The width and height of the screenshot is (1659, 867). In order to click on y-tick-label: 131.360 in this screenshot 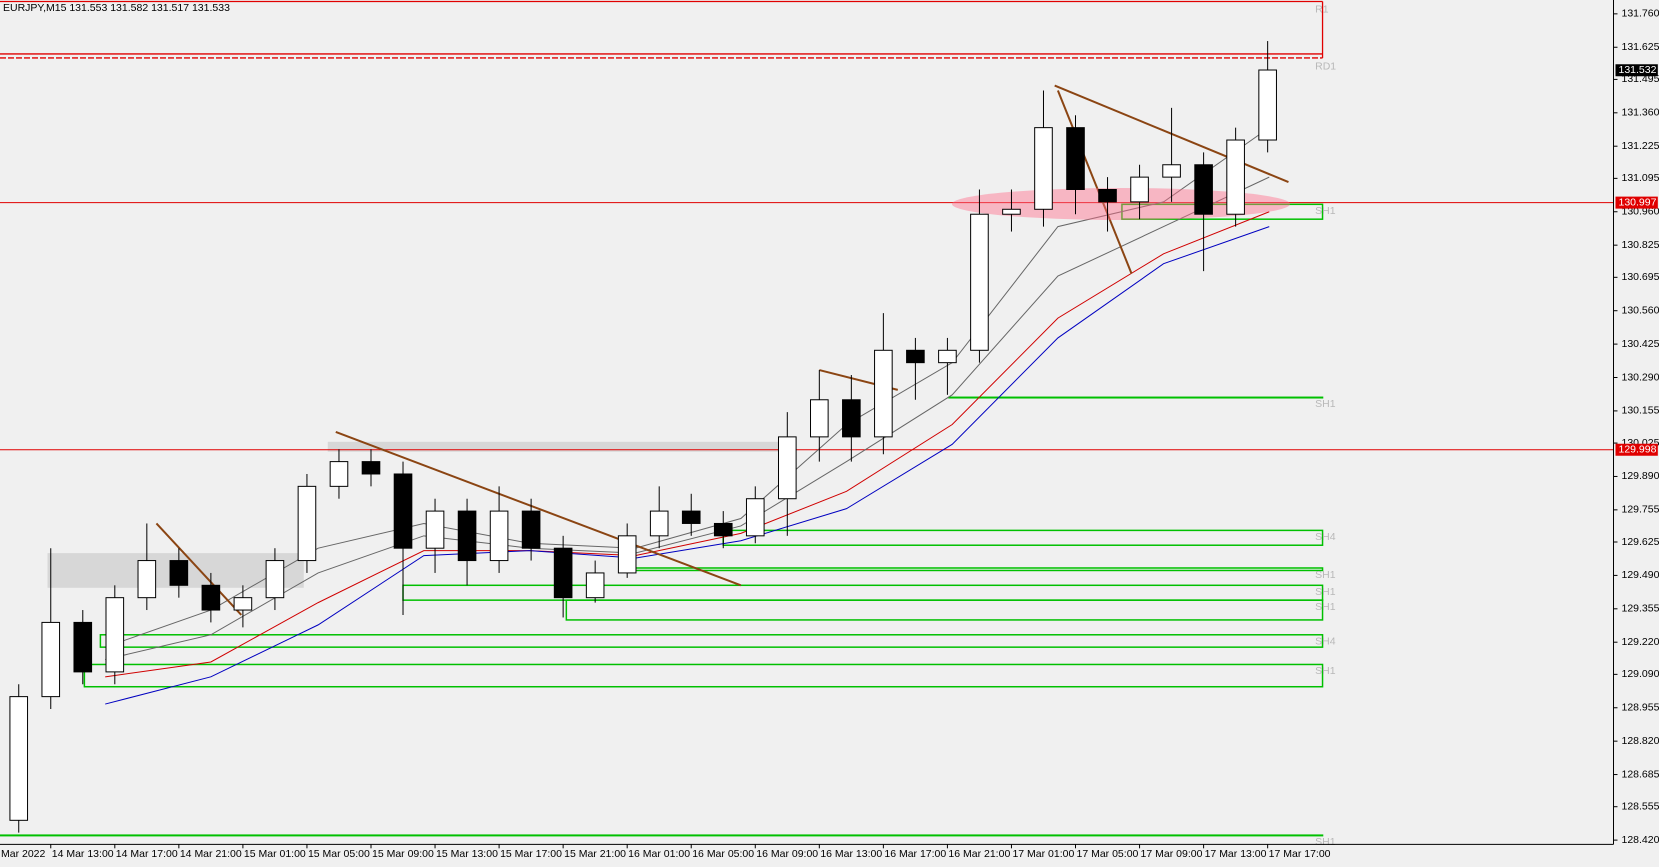, I will do `click(1640, 113)`.